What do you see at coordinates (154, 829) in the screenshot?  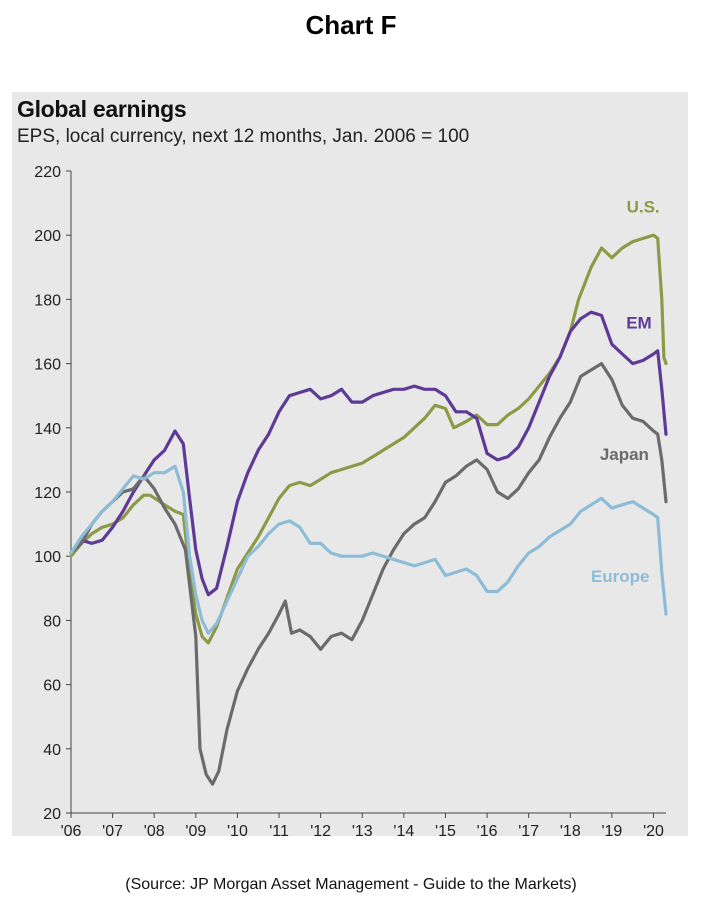 I see `x-tick-label: '08` at bounding box center [154, 829].